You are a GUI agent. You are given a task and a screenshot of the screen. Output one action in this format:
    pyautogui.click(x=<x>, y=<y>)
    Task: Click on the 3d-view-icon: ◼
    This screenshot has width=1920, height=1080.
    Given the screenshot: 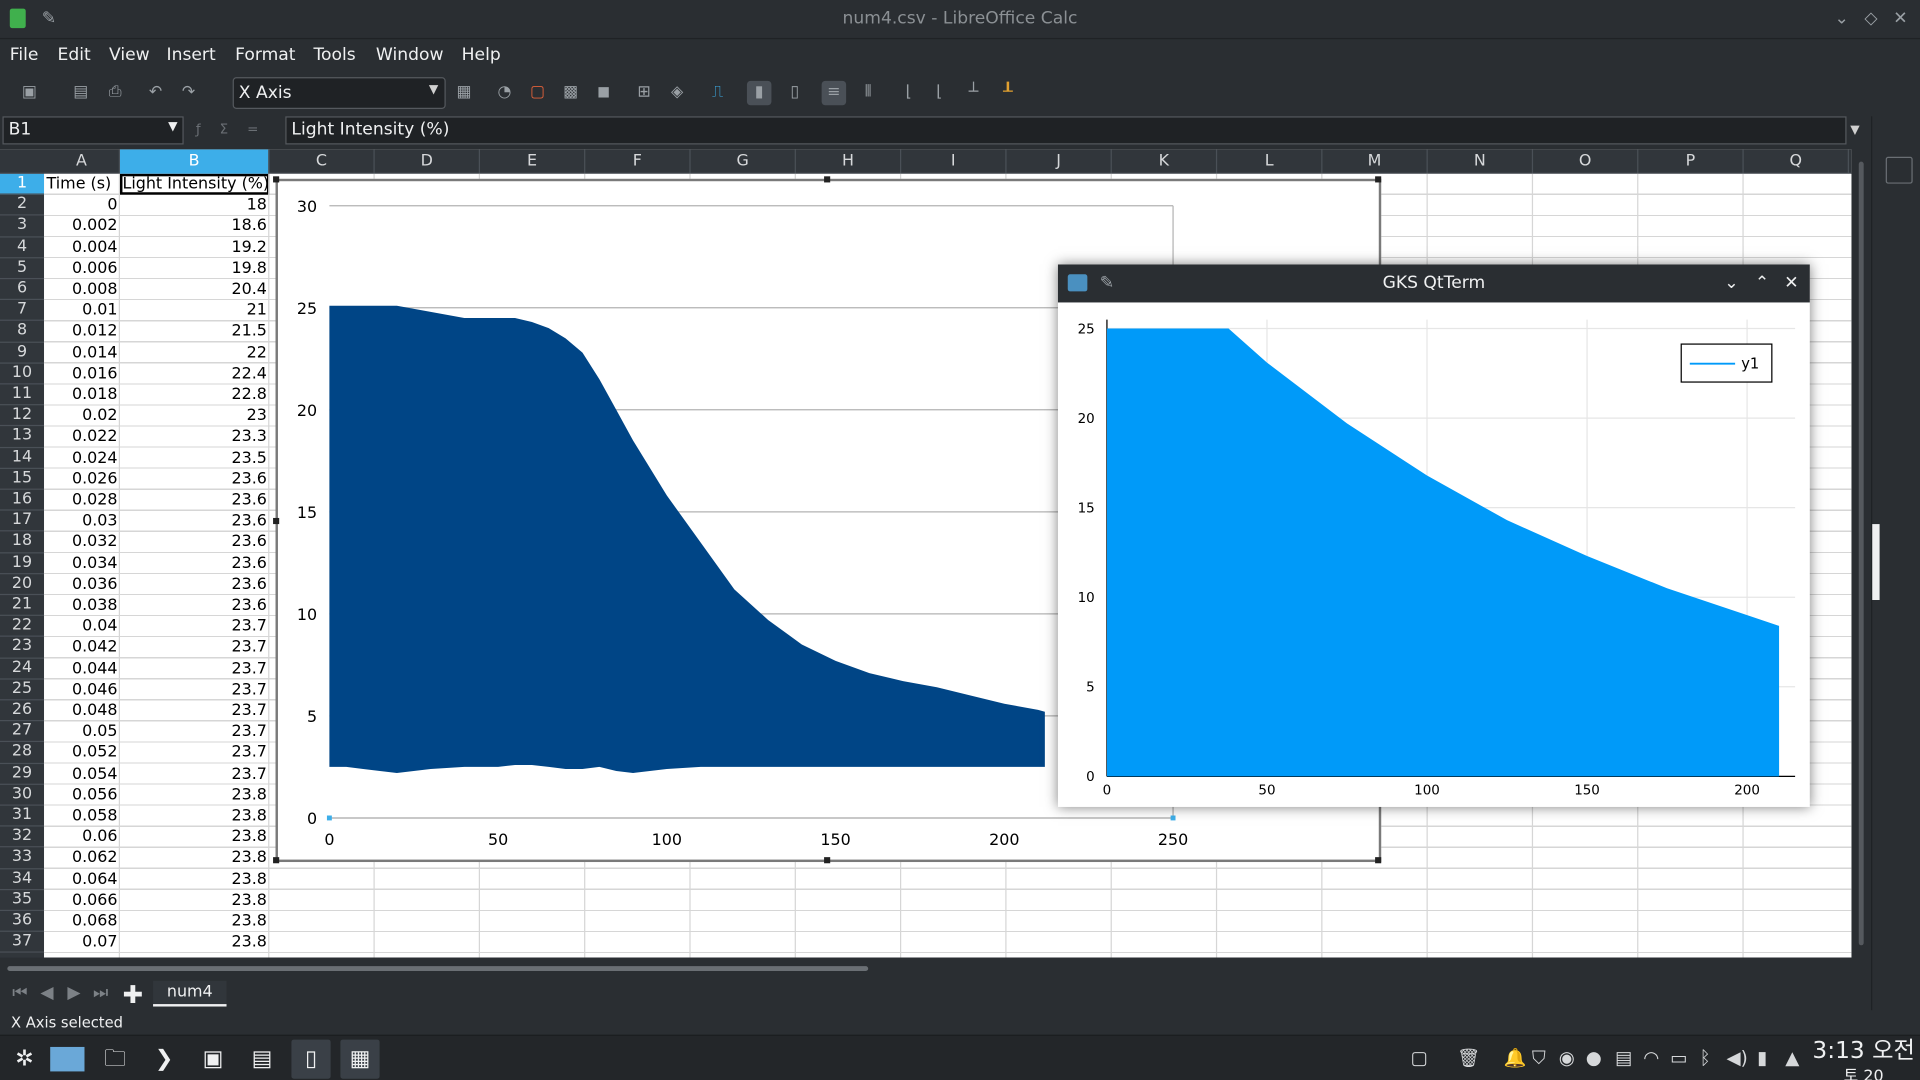 What is the action you would take?
    pyautogui.click(x=604, y=92)
    